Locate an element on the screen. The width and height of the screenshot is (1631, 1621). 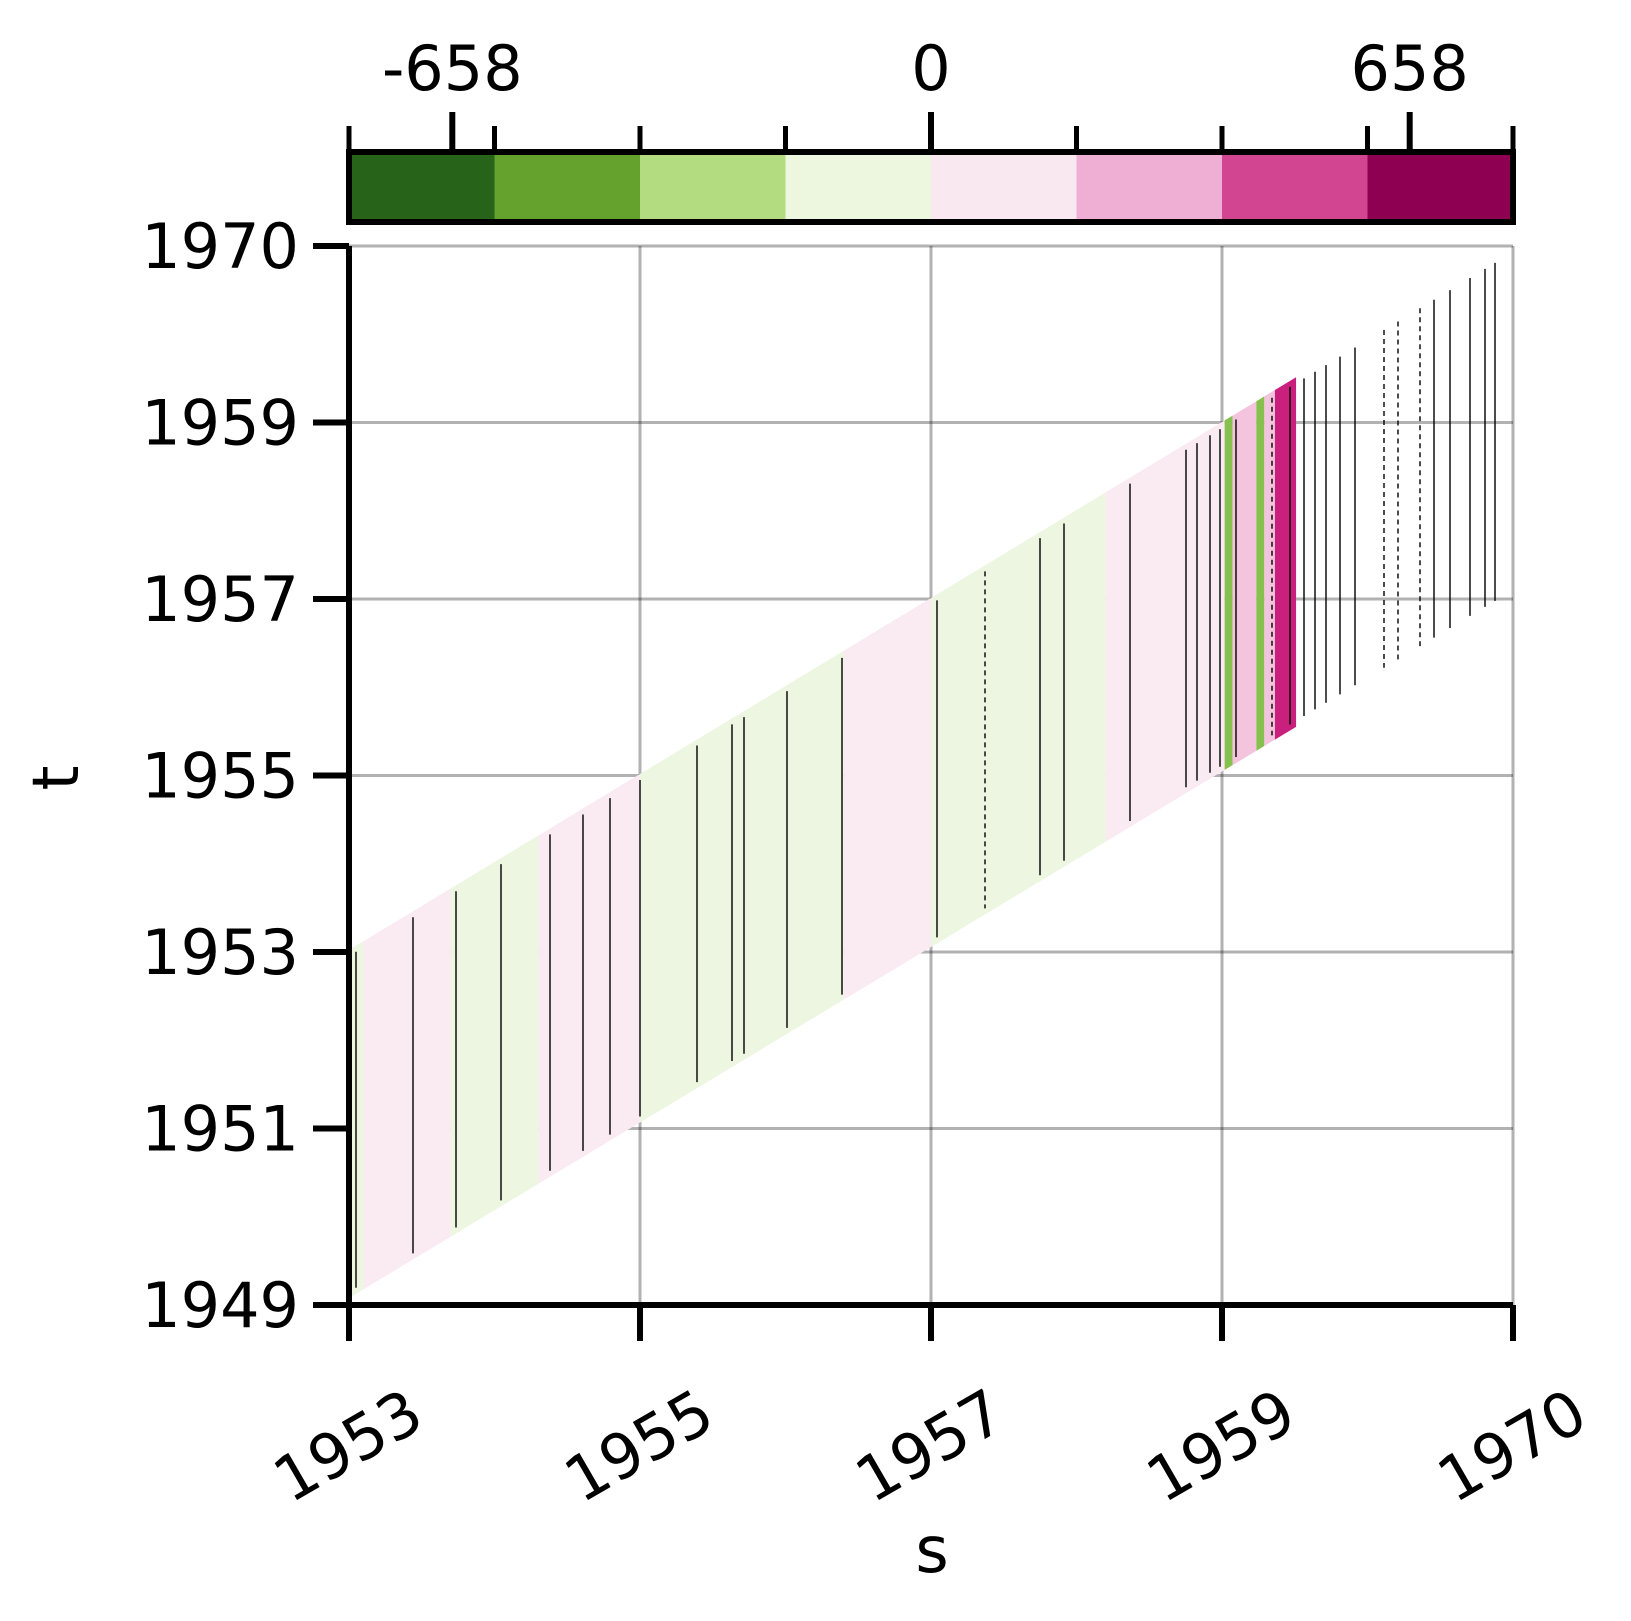
colorbar is located at coordinates (931, 187).